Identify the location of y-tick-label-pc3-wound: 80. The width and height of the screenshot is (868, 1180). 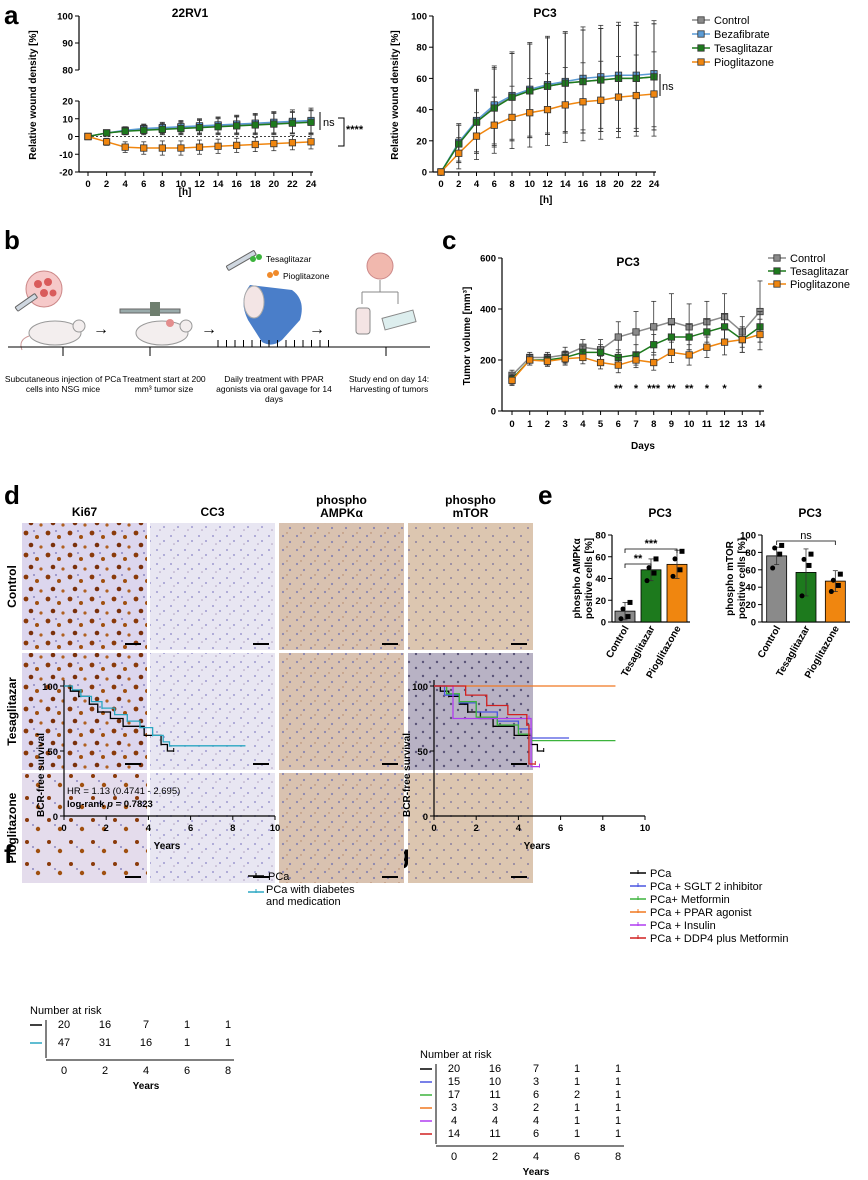
(421, 48).